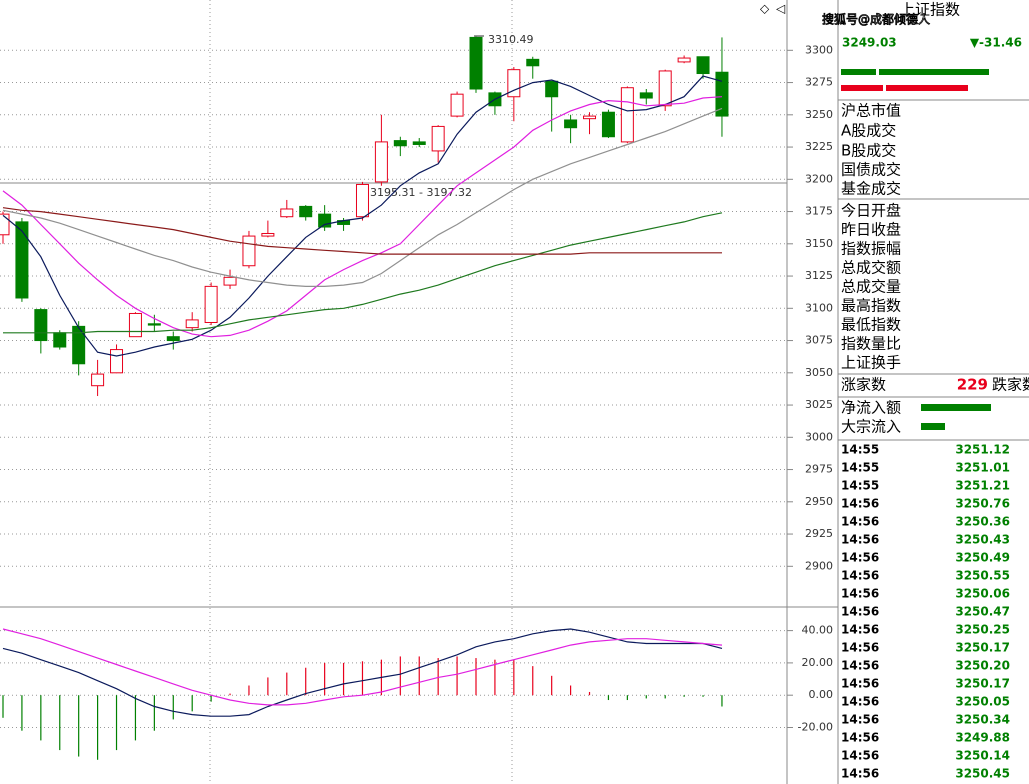  Describe the element at coordinates (871, 427) in the screenshot. I see `flow-label: 大宗流入` at that location.